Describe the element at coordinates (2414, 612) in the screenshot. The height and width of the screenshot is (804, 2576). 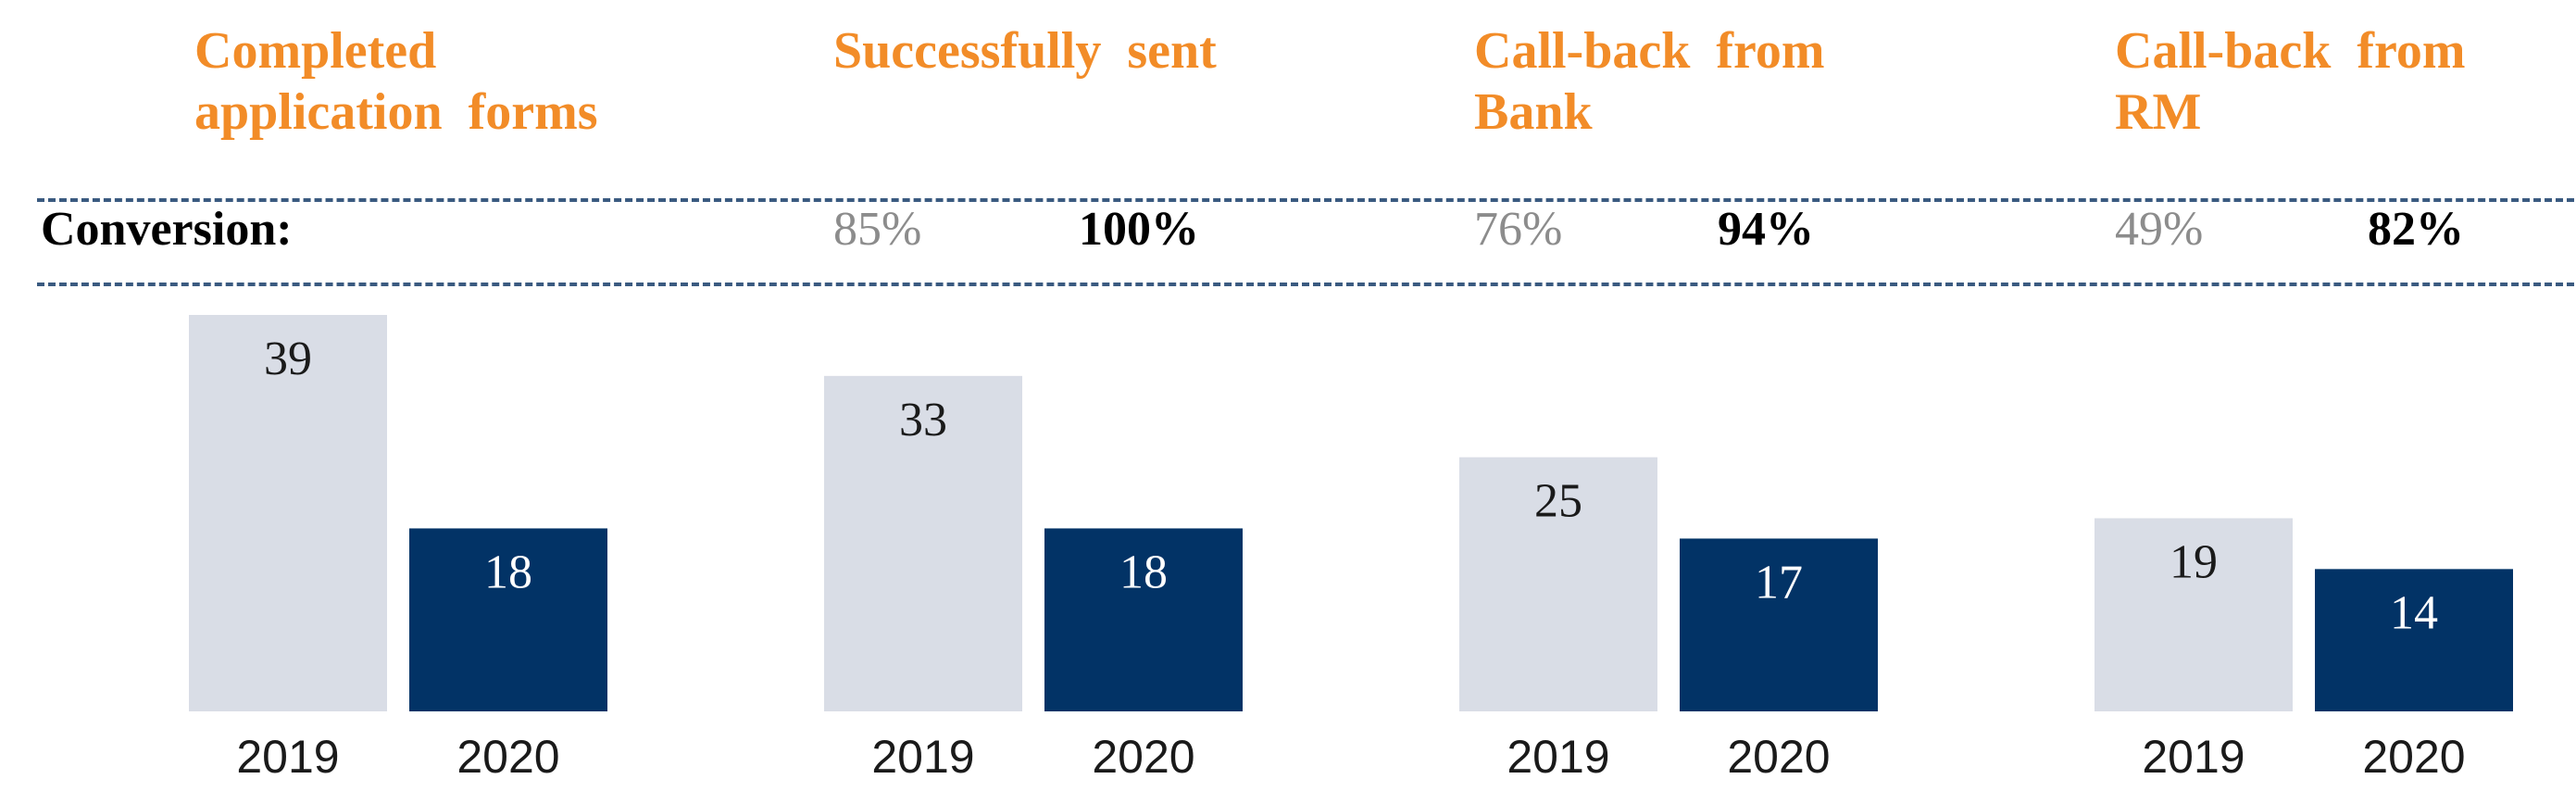
I see `value-label-rm-2020: 14` at that location.